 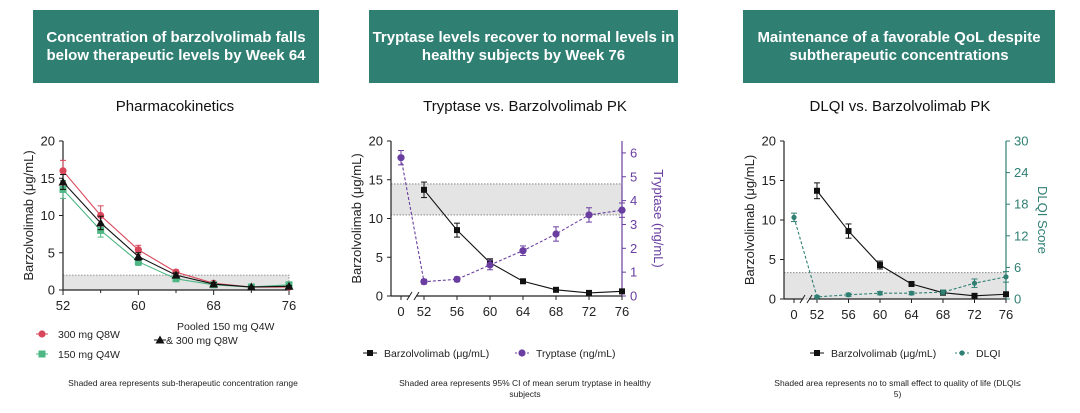 What do you see at coordinates (1021, 141) in the screenshot?
I see `y2-tick-label: 30` at bounding box center [1021, 141].